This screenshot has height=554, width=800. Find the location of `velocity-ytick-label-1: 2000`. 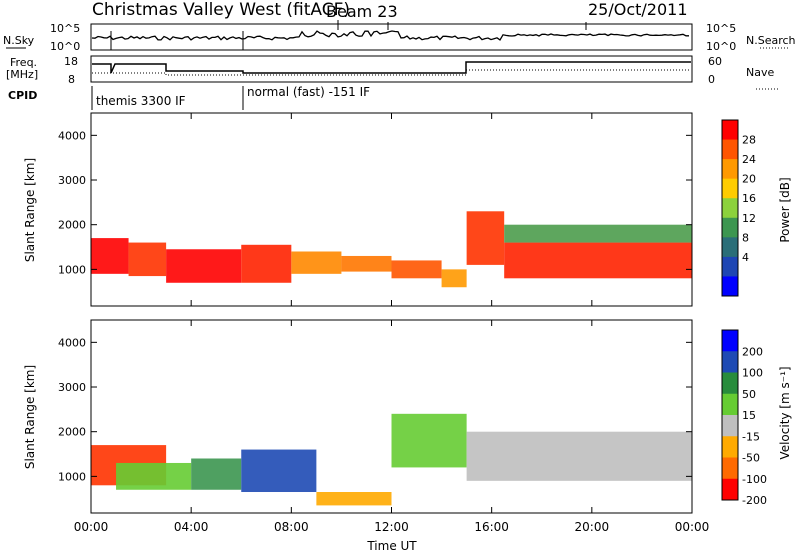

velocity-ytick-label-1: 2000 is located at coordinates (72, 432).